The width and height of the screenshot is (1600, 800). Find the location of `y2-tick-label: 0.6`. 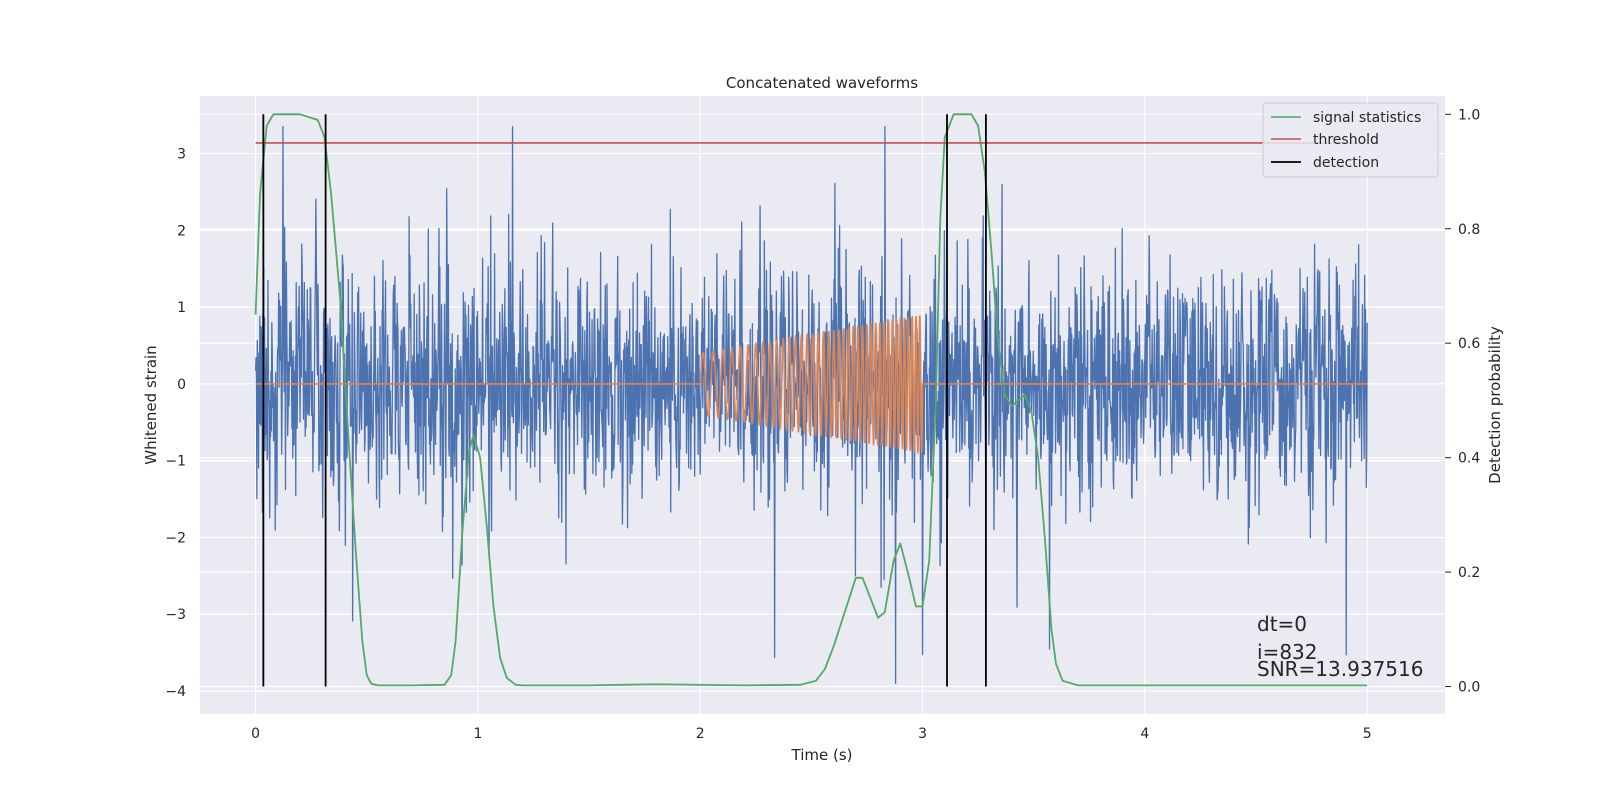

y2-tick-label: 0.6 is located at coordinates (1469, 344).